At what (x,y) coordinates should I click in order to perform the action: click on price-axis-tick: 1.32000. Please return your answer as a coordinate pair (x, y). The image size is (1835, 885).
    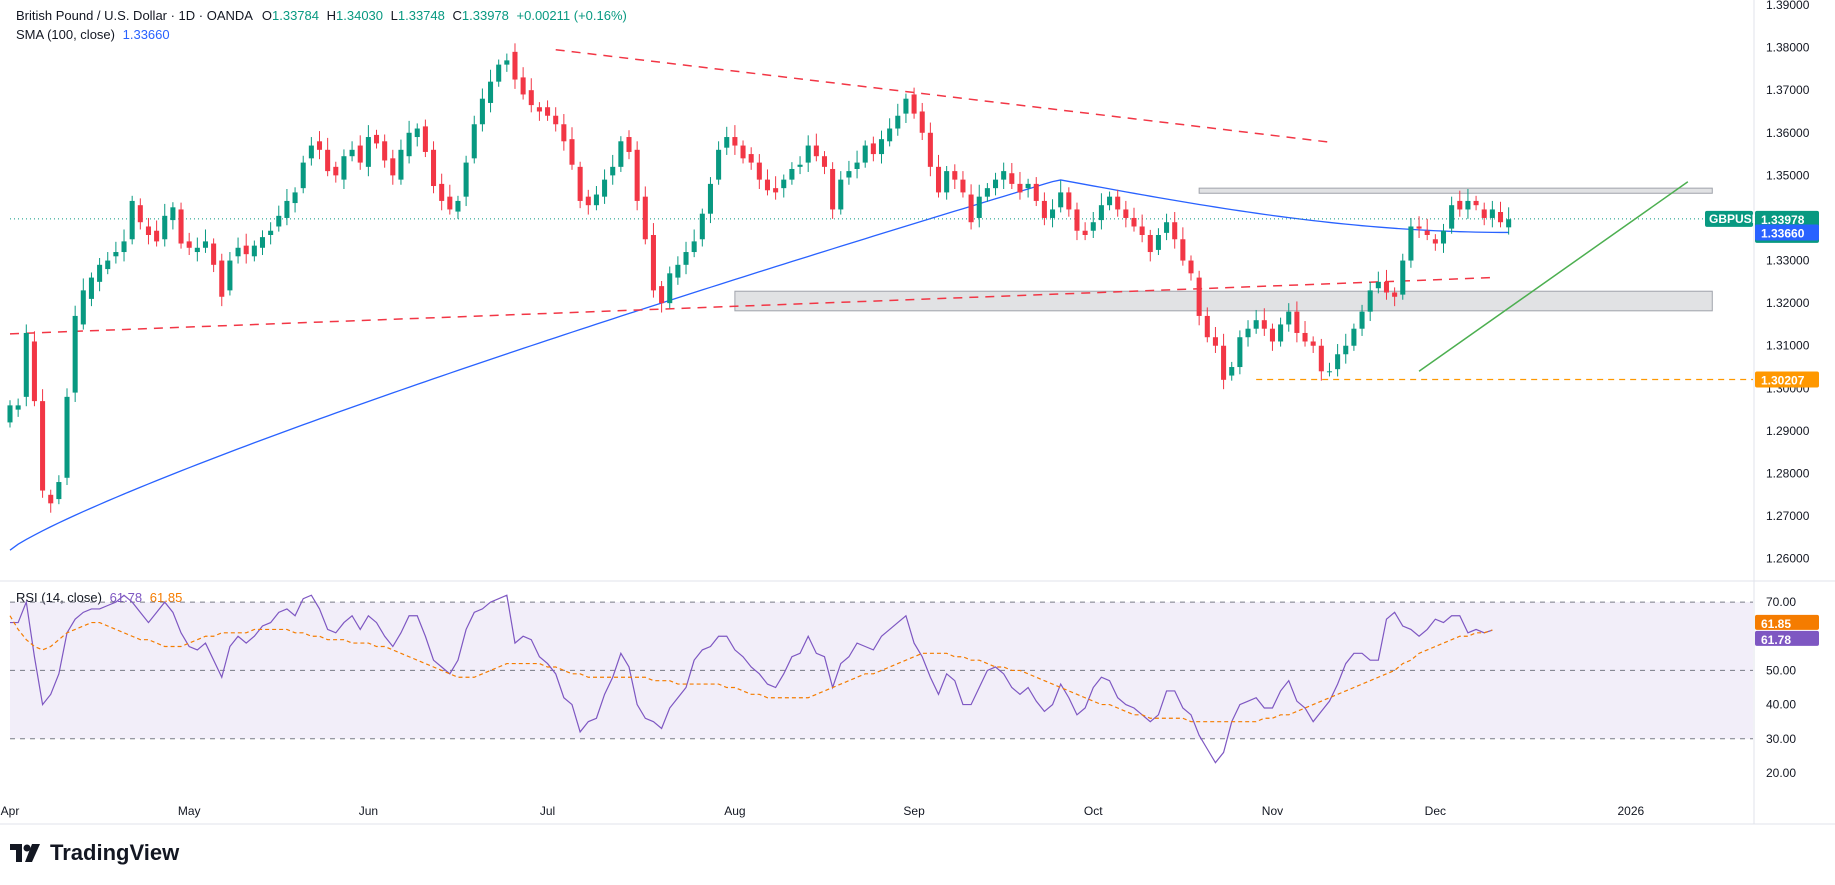
    Looking at the image, I should click on (1788, 303).